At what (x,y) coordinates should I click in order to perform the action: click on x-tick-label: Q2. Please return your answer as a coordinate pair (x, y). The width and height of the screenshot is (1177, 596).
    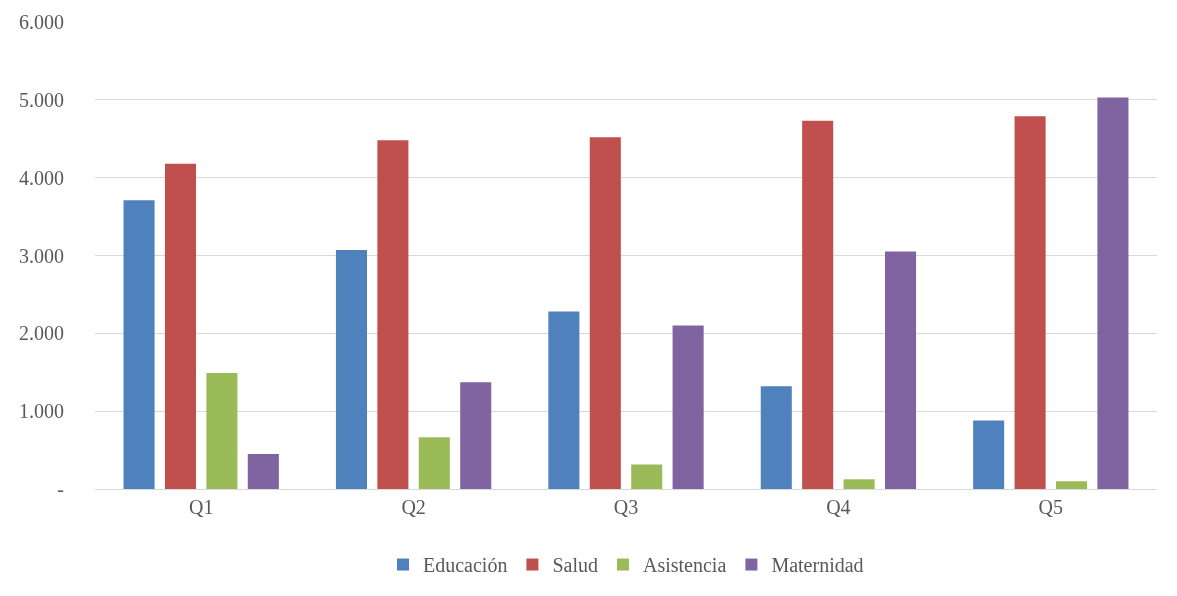
    Looking at the image, I should click on (413, 507).